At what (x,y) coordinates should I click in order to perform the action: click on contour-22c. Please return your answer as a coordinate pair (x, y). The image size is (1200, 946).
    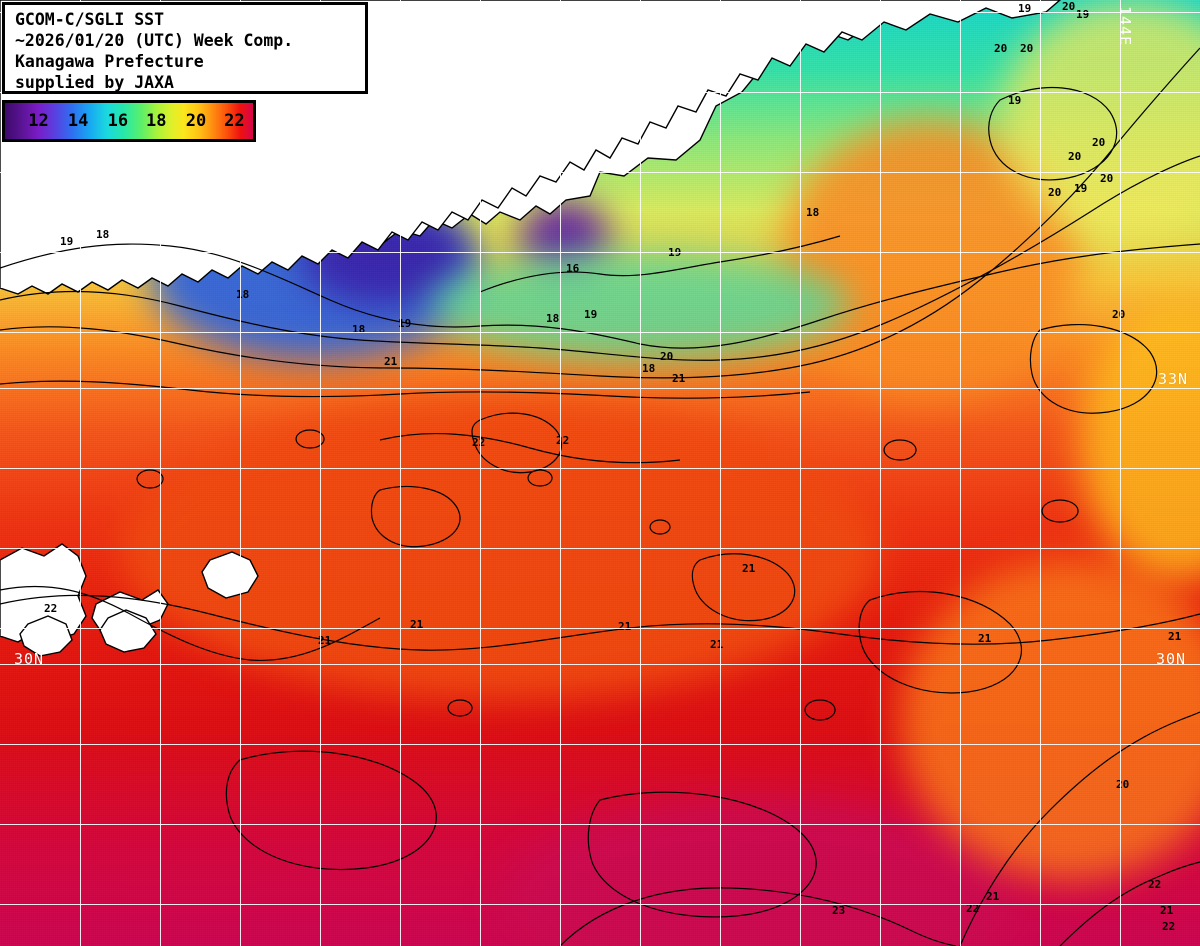
    Looking at the image, I should click on (1129, 903).